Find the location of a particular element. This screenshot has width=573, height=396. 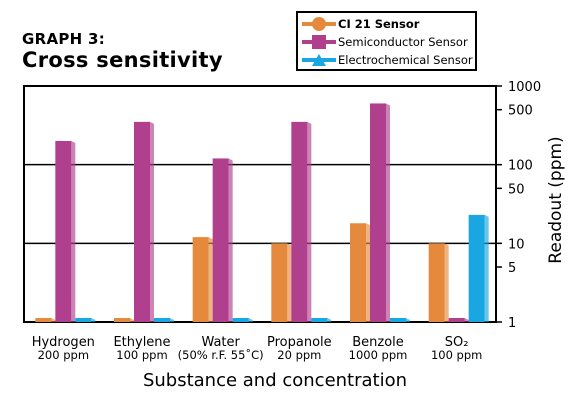

x-category-label: Benzole 1000 ppm is located at coordinates (378, 349).